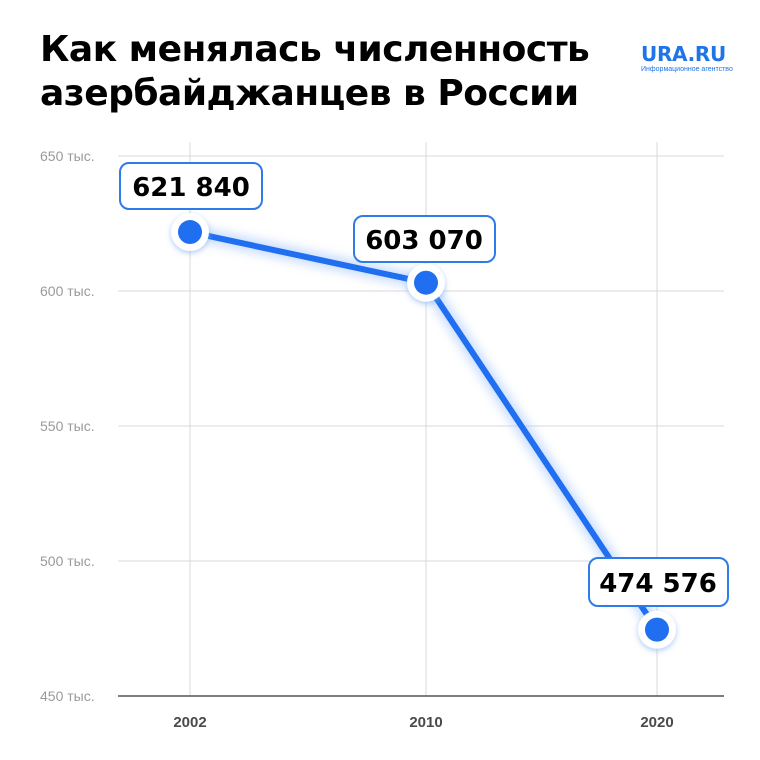 Image resolution: width=760 pixels, height=760 pixels. I want to click on data-label: 621 840, so click(191, 188).